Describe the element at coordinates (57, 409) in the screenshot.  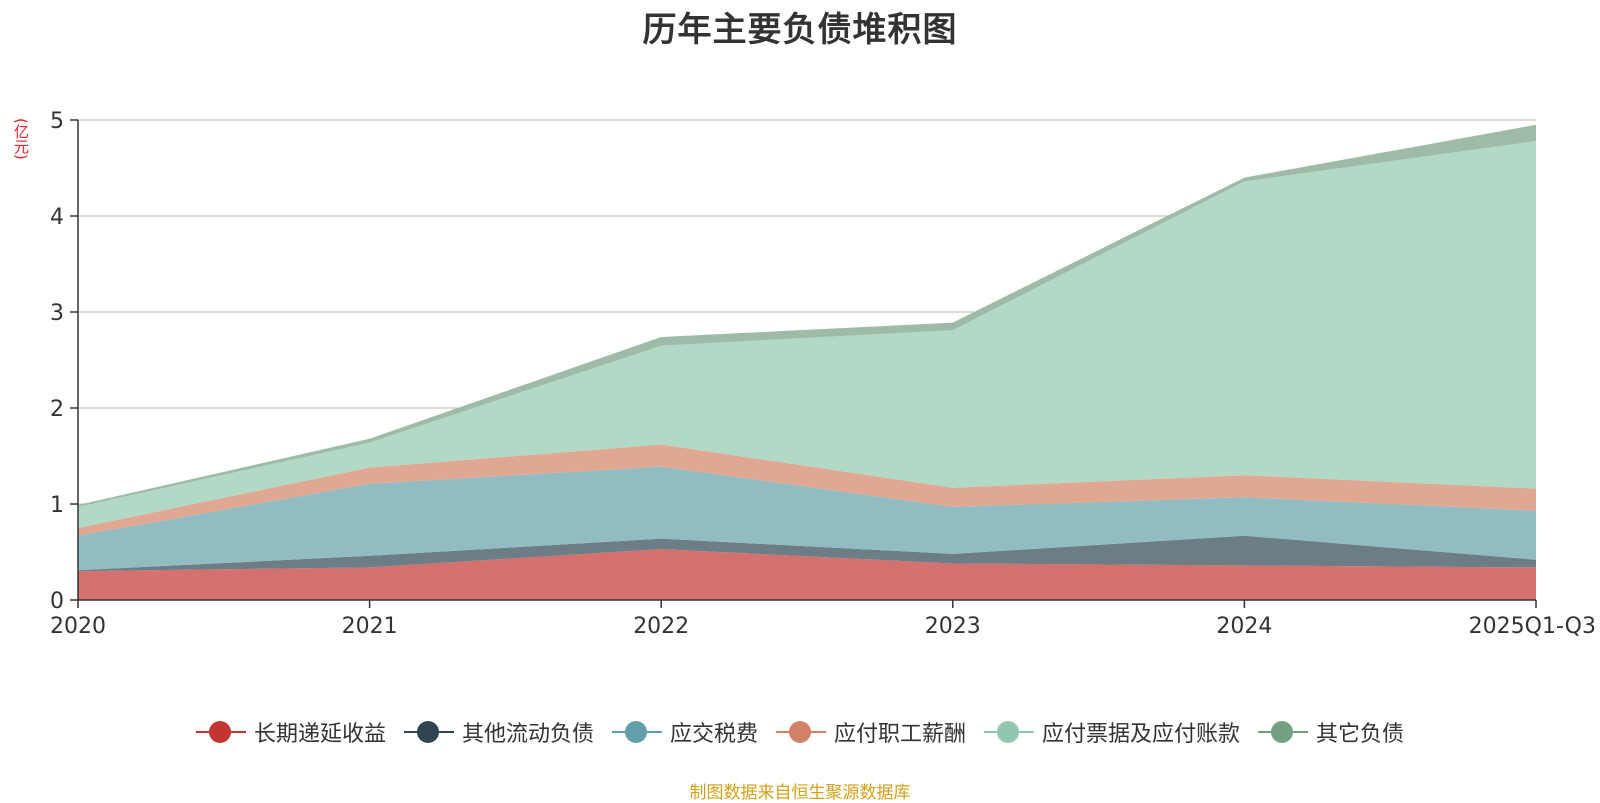
I see `y-tick-label-2: 2` at that location.